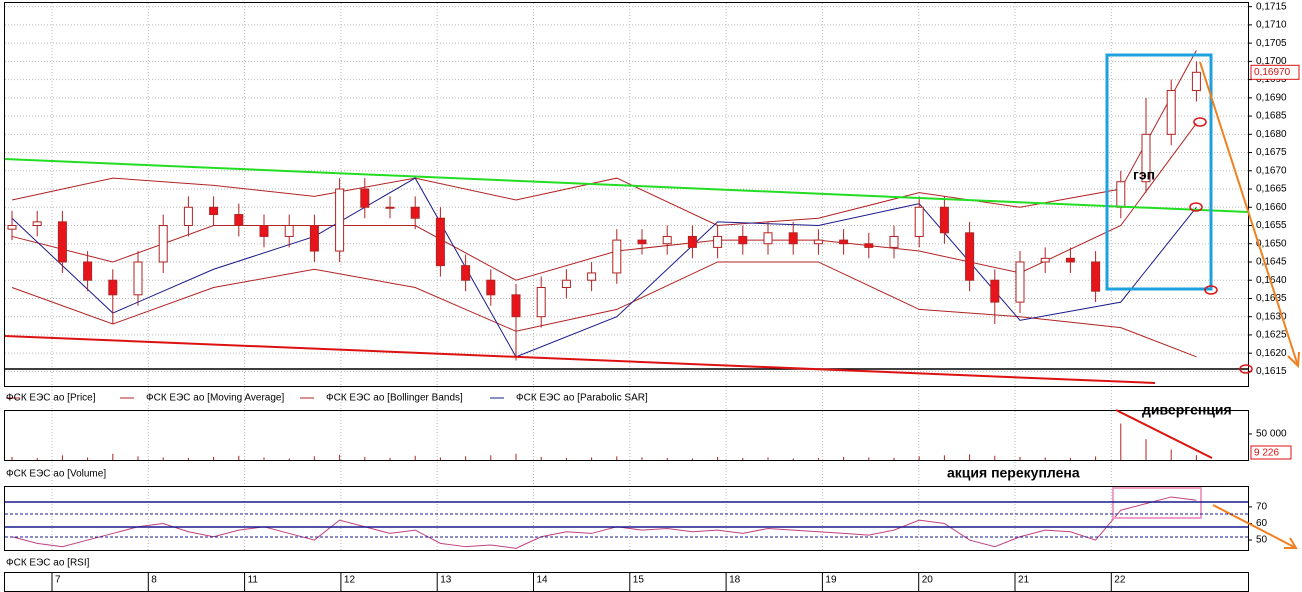 This screenshot has width=1302, height=592. I want to click on annotation: дивергенция, so click(1187, 410).